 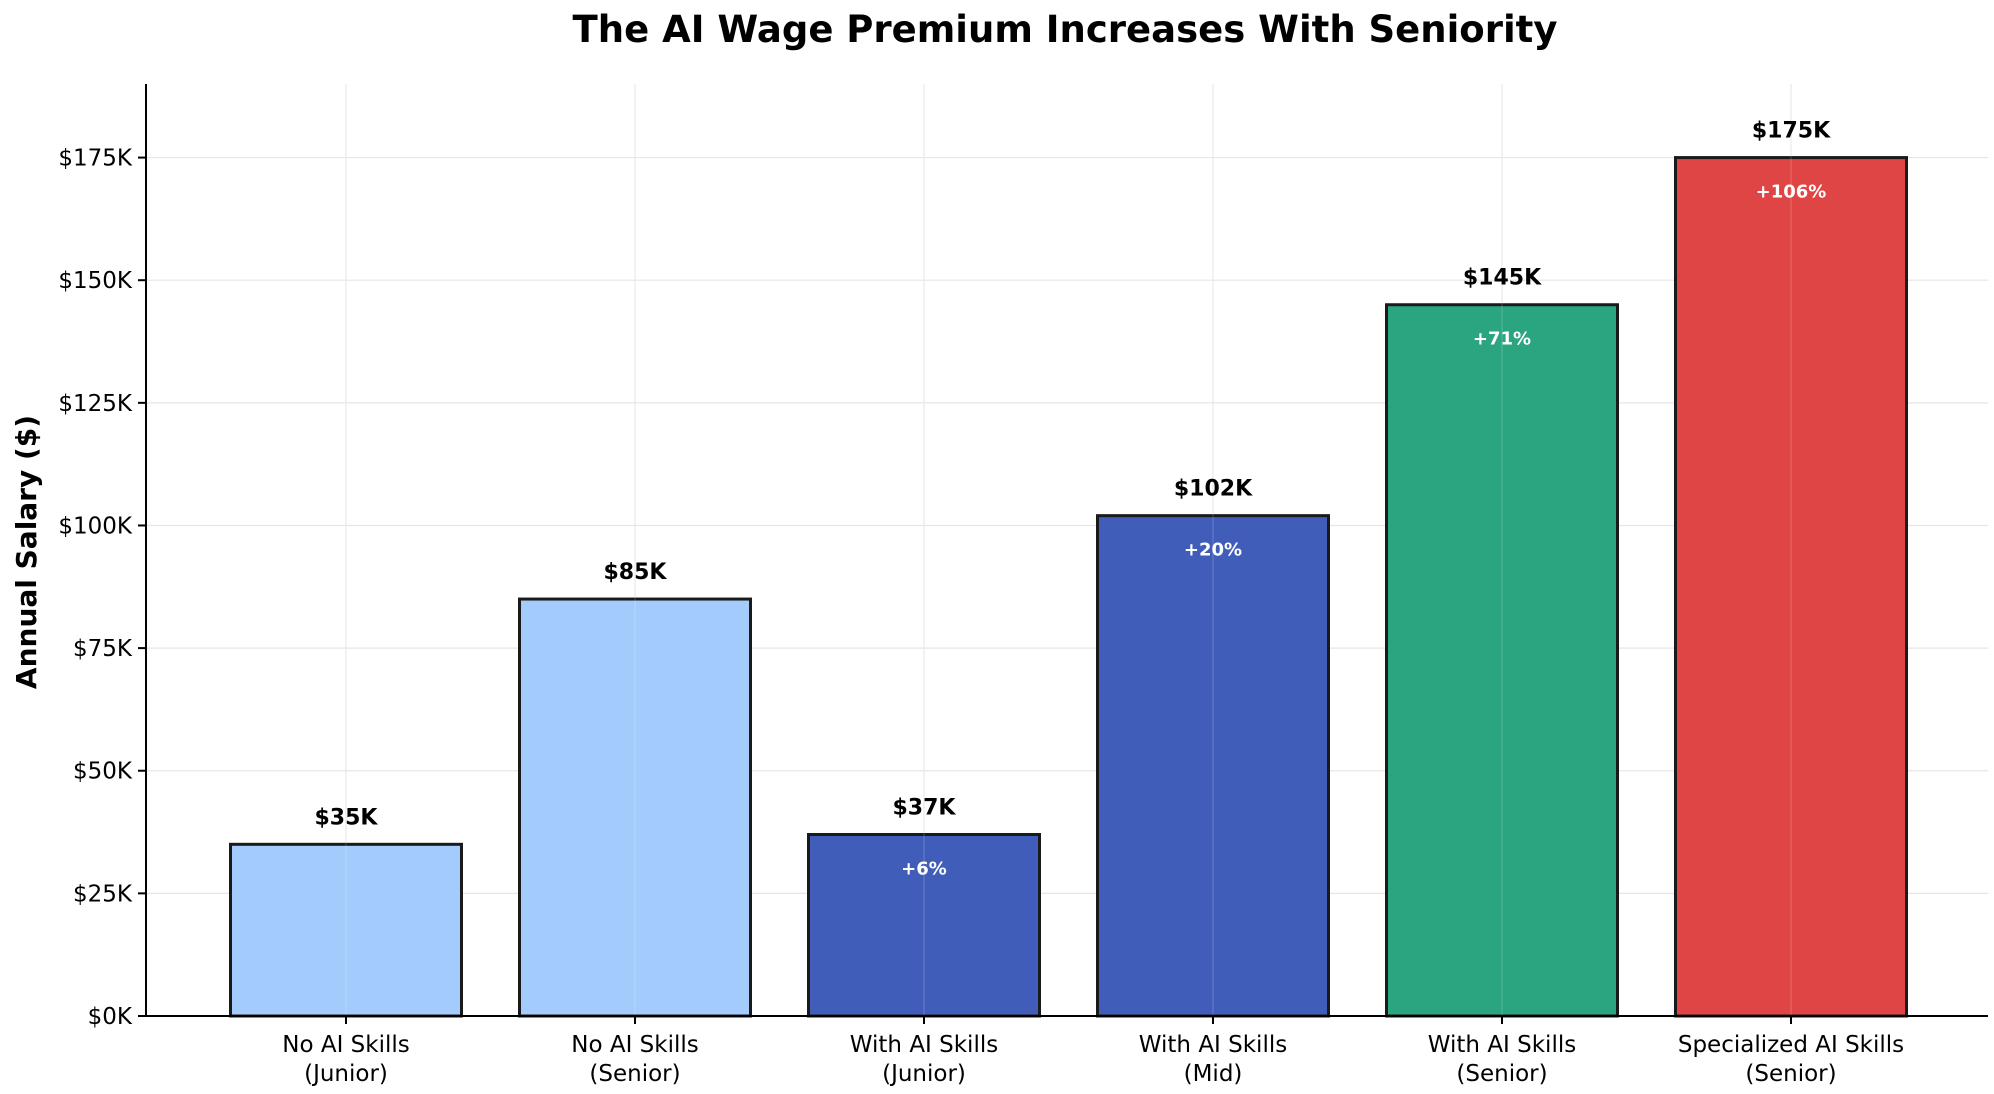 I want to click on x-tick-label: With AI Skills (Senior), so click(x=1502, y=1059).